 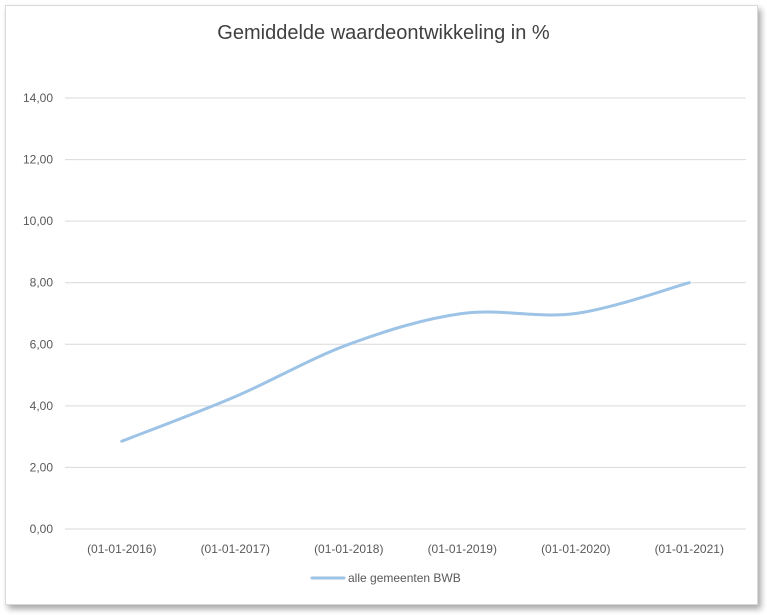 What do you see at coordinates (42, 283) in the screenshot?
I see `y-tick-label: 8,00` at bounding box center [42, 283].